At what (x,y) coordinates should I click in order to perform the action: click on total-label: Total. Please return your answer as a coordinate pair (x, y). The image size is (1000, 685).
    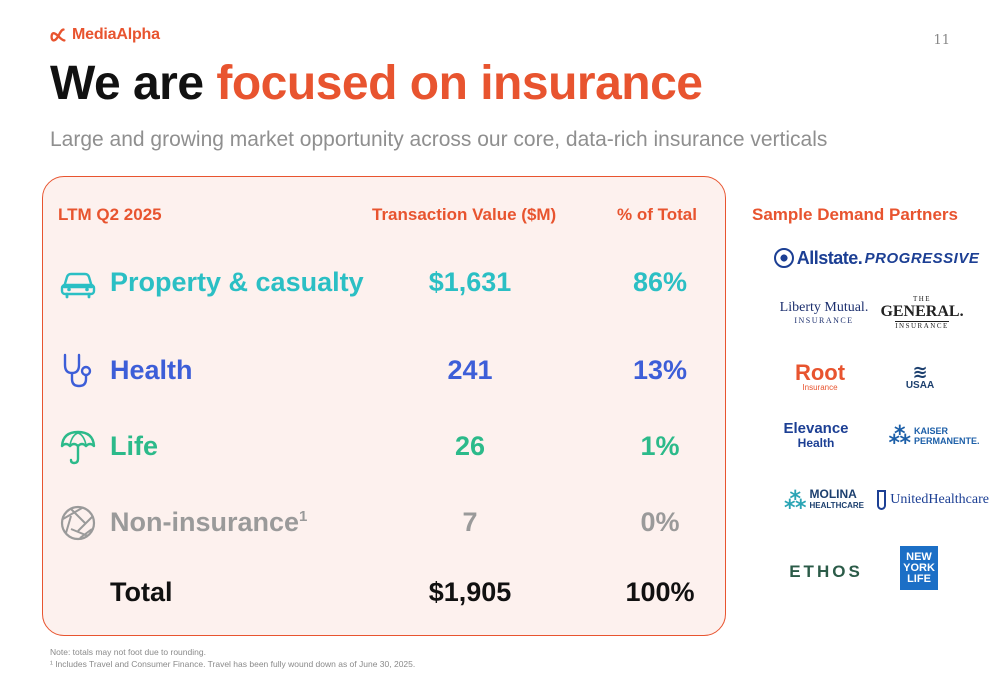
    Looking at the image, I should click on (141, 592).